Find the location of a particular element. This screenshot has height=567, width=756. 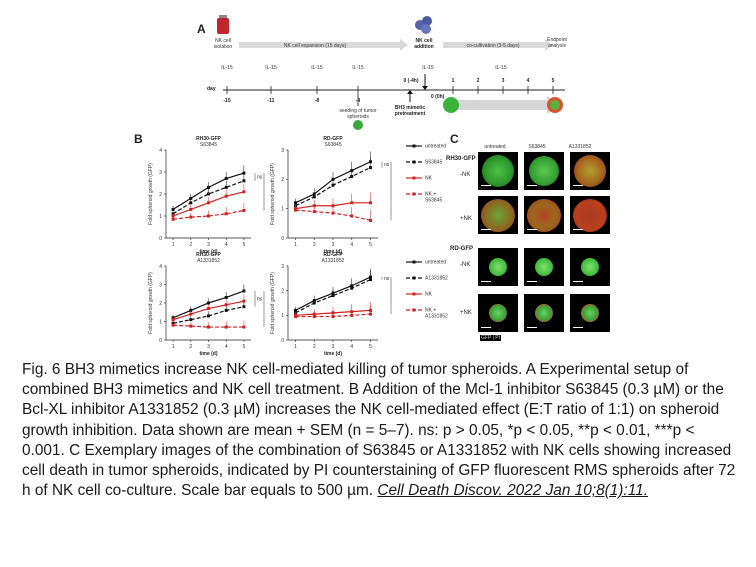

cd-4: 4 is located at coordinates (528, 81).